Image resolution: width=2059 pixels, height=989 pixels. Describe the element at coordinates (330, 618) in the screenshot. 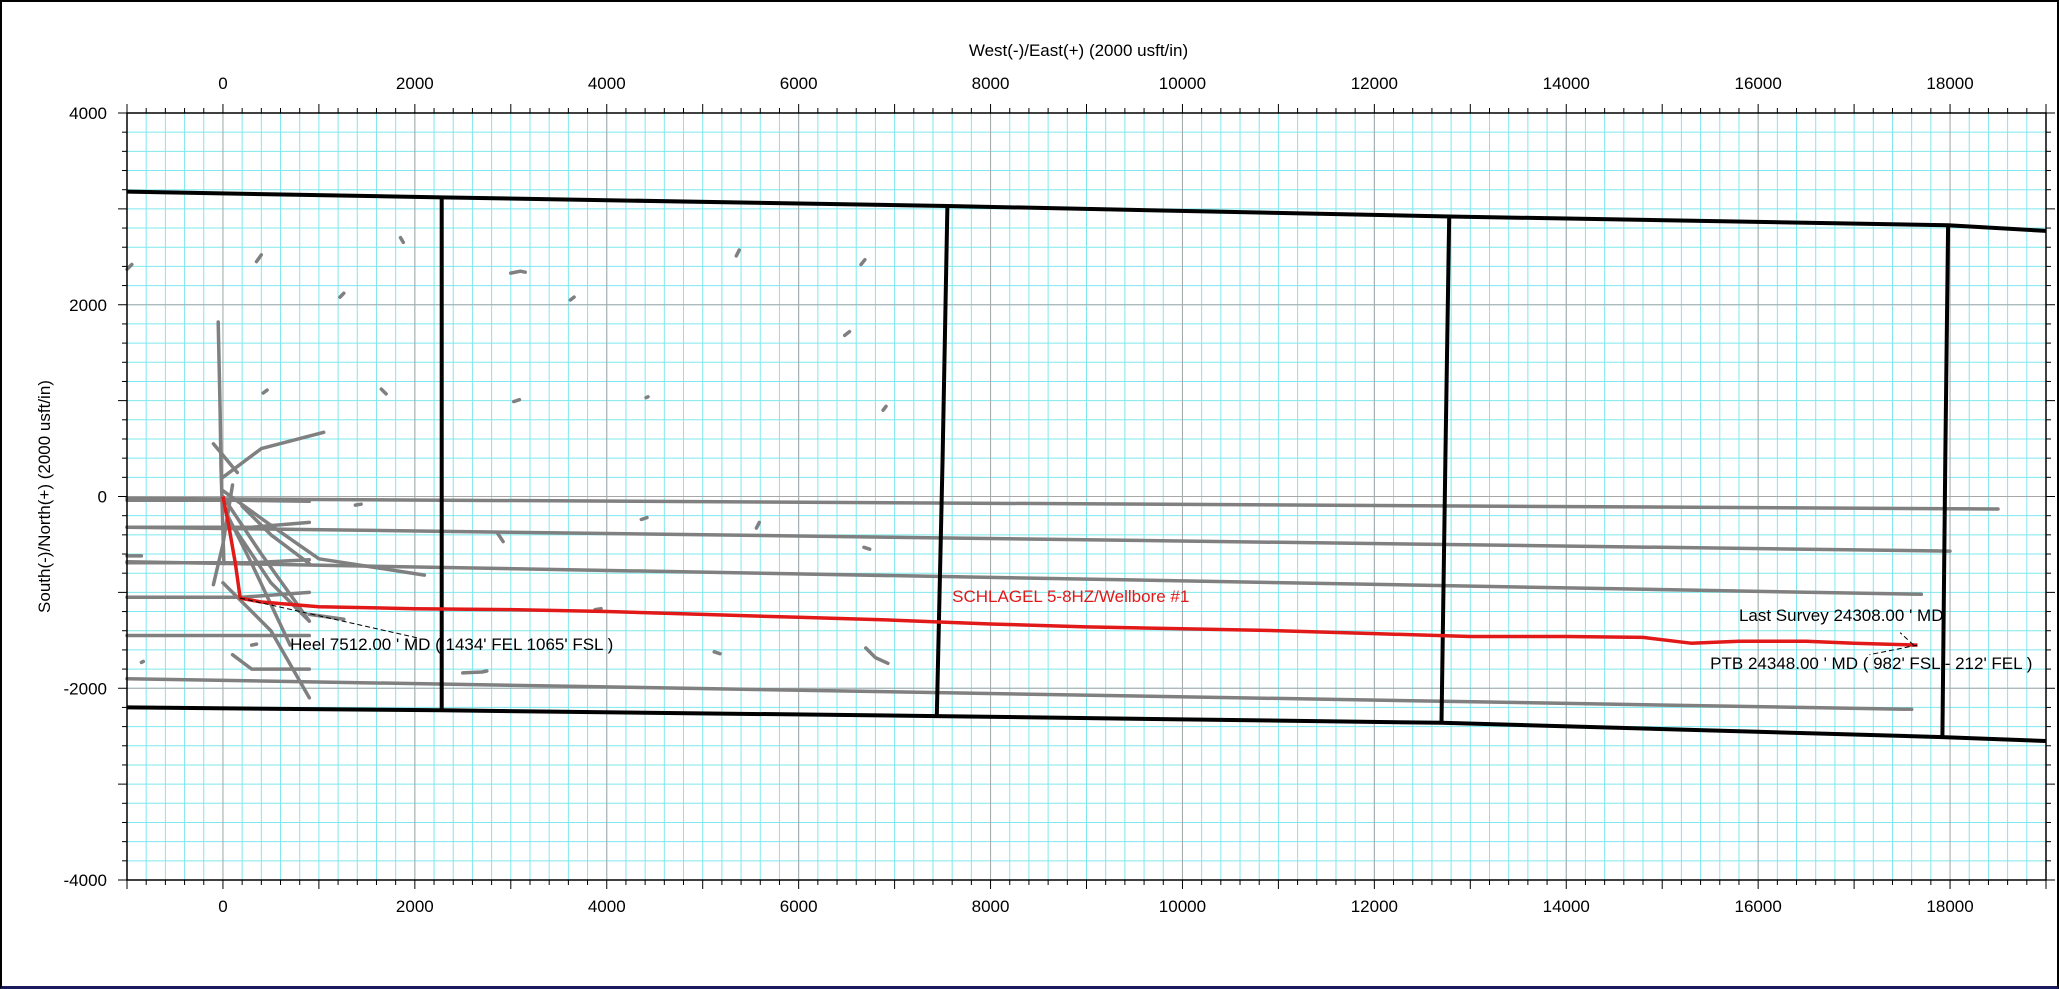

I see `heel-leader-line` at that location.